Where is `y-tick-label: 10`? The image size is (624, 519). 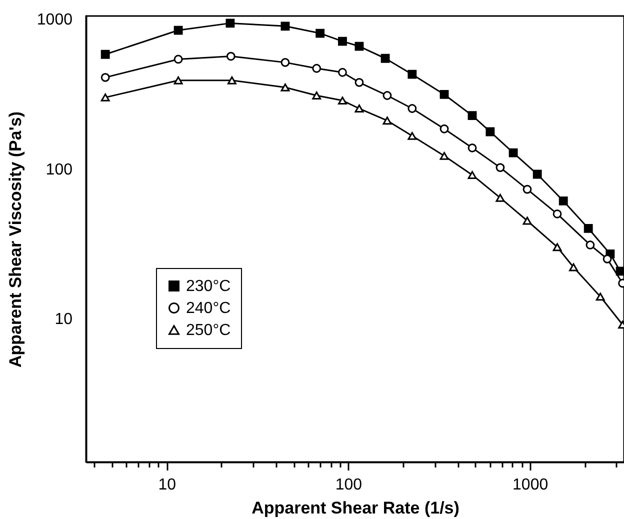
y-tick-label: 10 is located at coordinates (63, 319).